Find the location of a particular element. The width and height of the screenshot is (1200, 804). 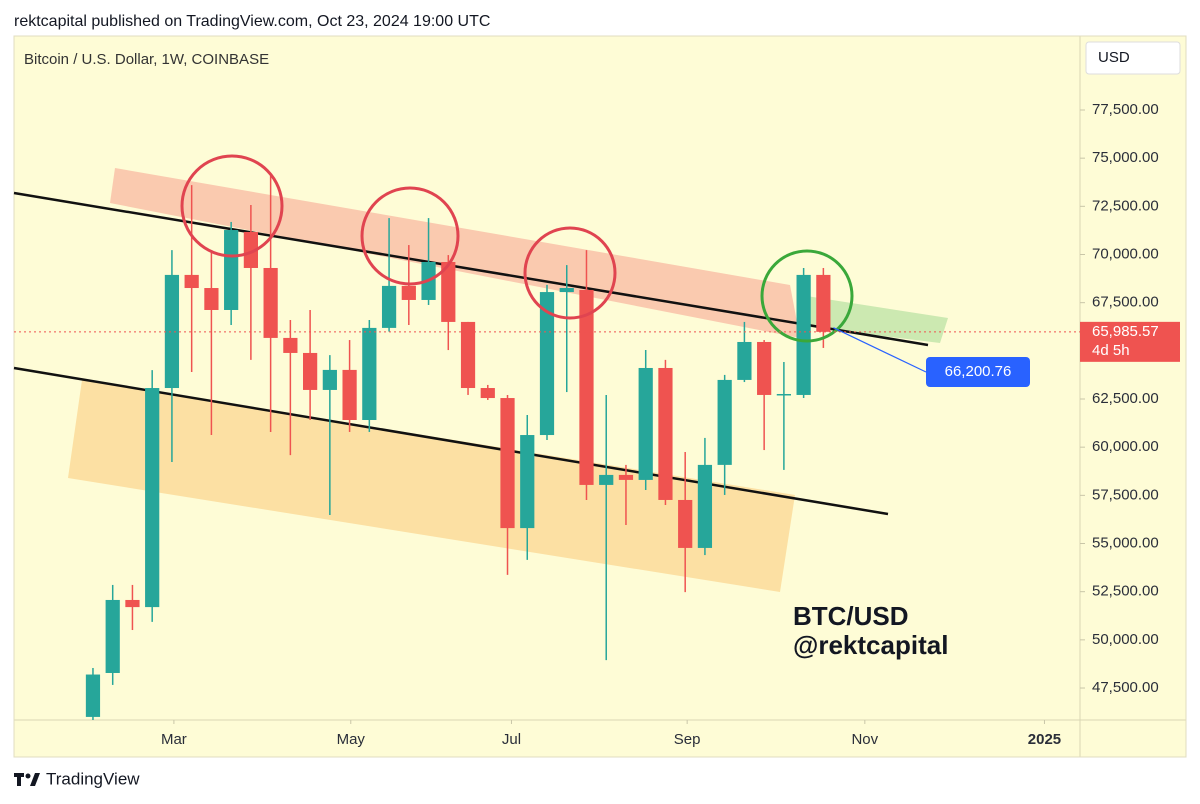

y-tick-label: 47,500.00 is located at coordinates (1125, 687).